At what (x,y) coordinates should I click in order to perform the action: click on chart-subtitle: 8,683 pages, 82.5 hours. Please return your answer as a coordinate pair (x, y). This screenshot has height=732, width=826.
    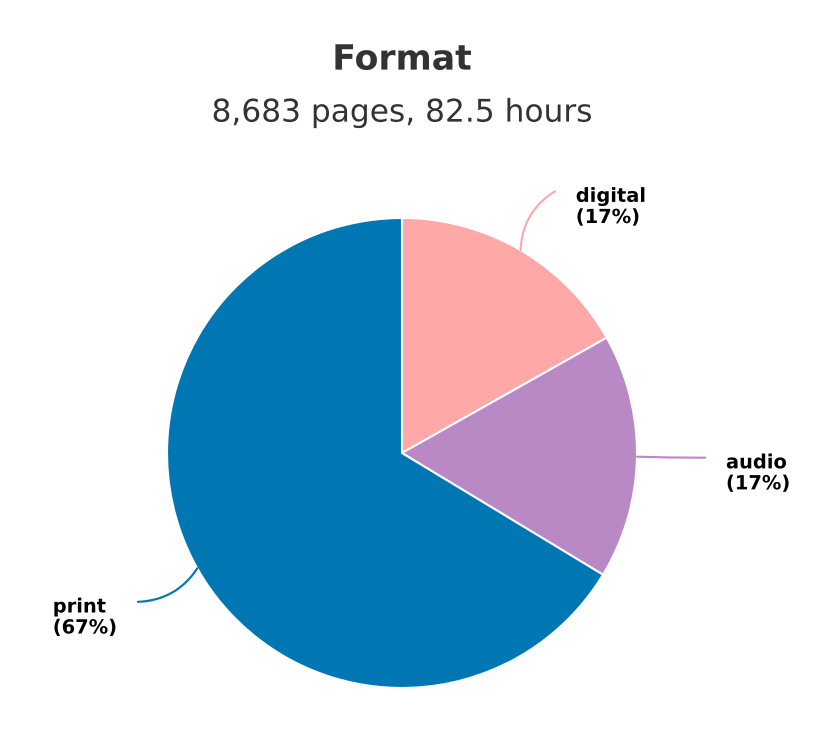
    Looking at the image, I should click on (402, 113).